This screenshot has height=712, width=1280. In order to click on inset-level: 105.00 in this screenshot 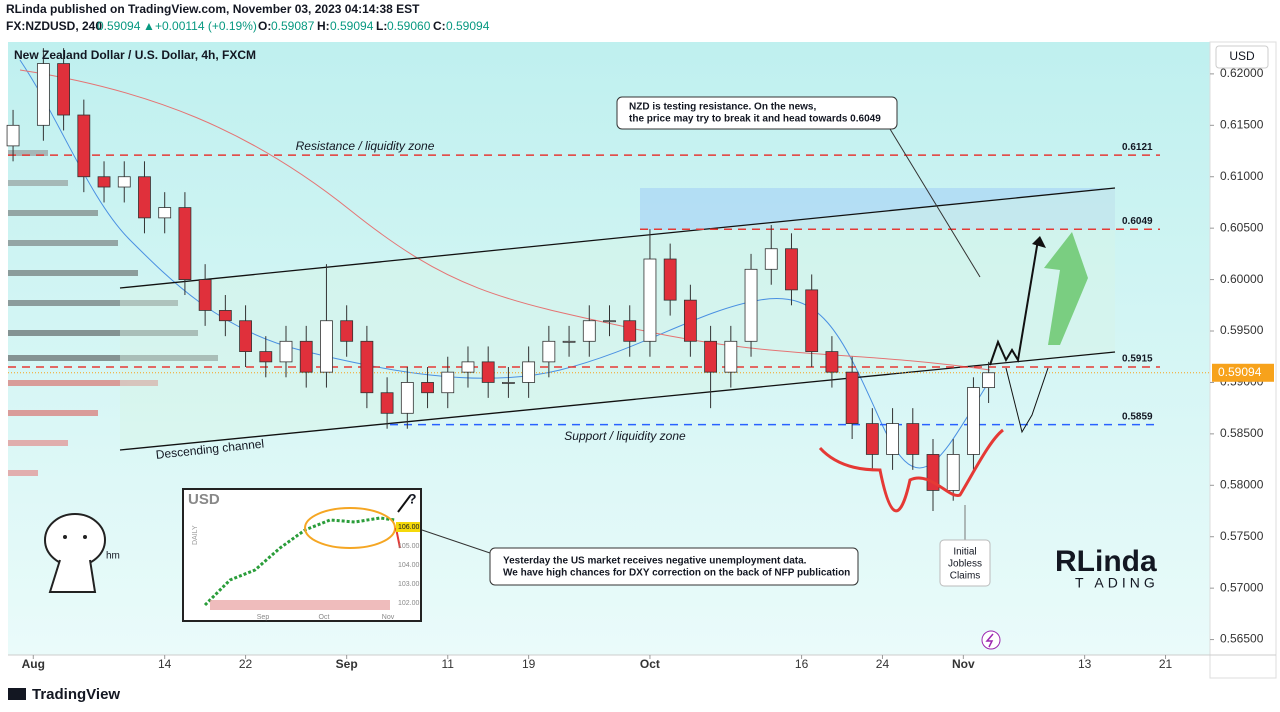, I will do `click(409, 546)`.